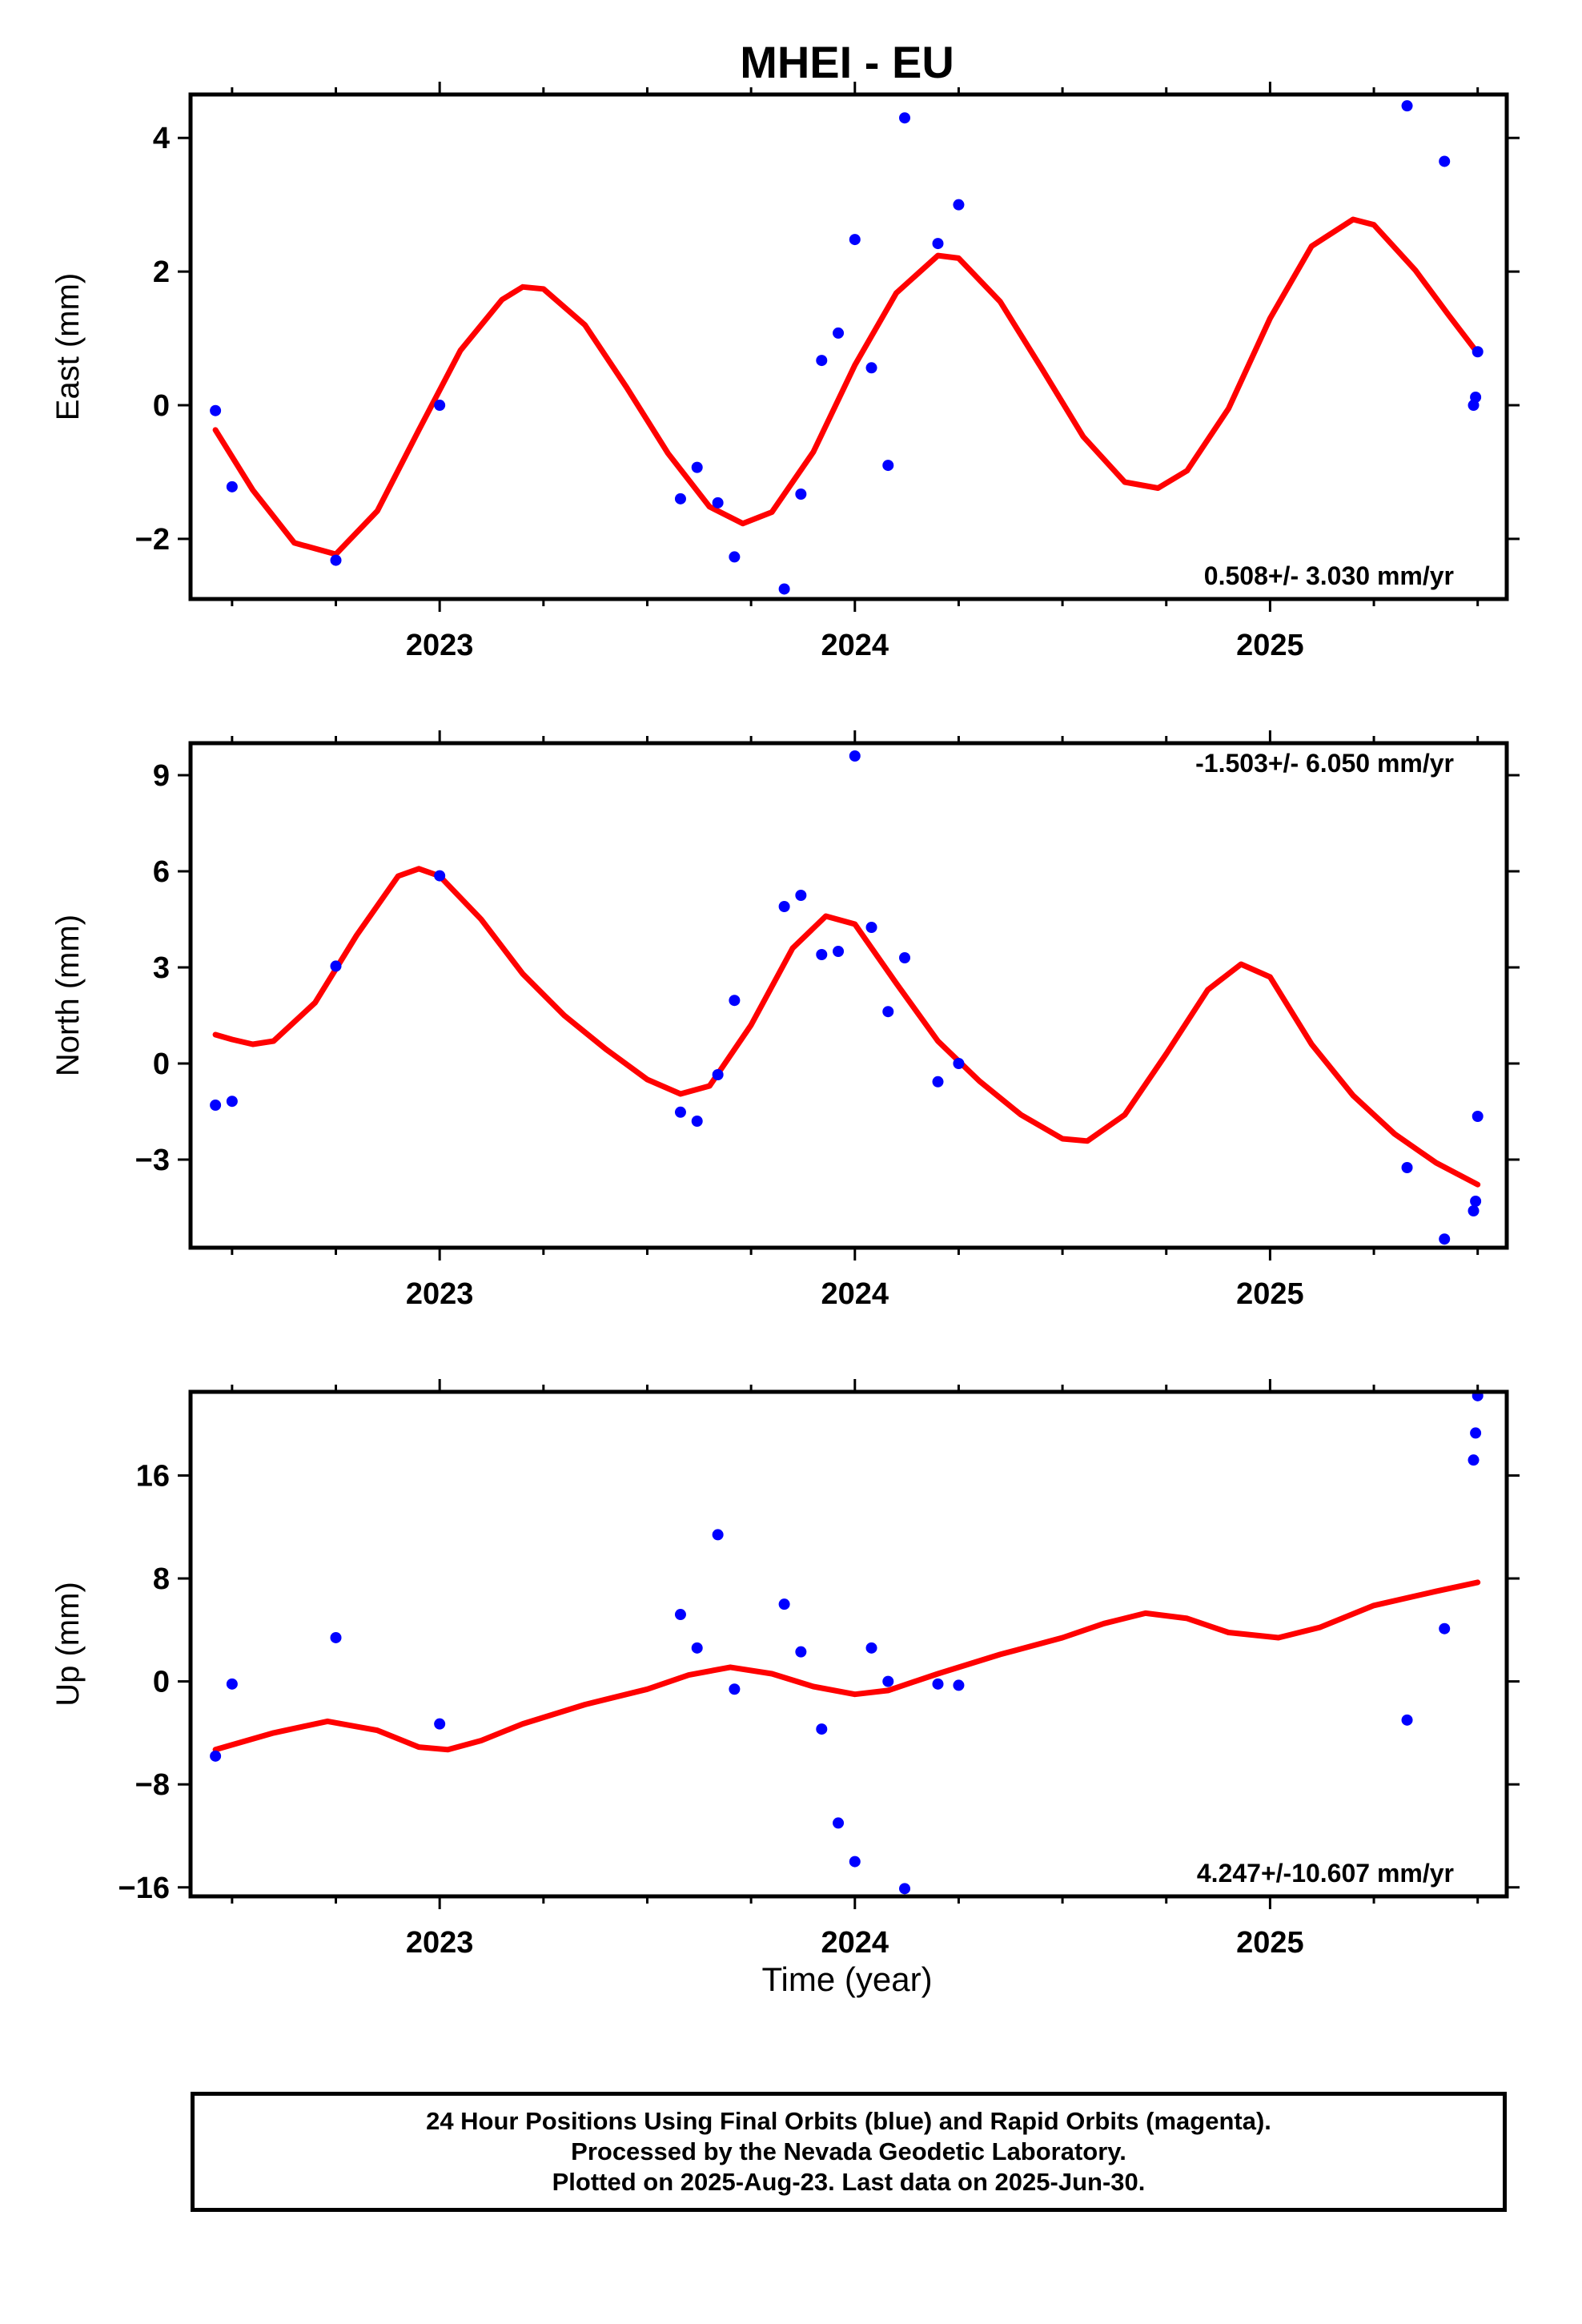 The width and height of the screenshot is (1582, 2324). I want to click on x-axis-label: Time (year), so click(847, 1979).